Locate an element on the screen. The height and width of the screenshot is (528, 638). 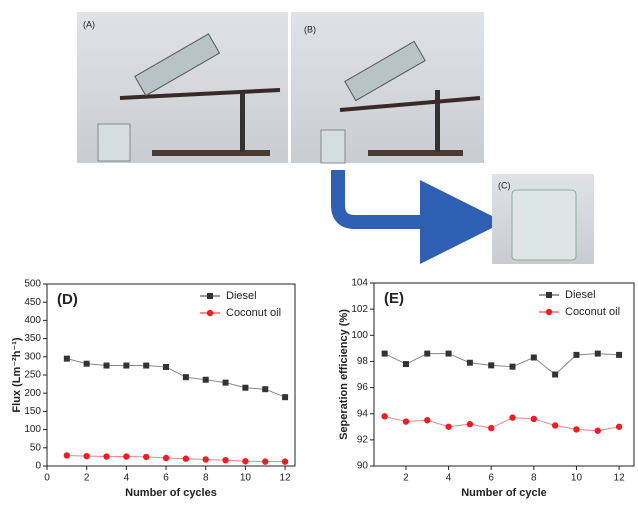
y-tick-label: 92 is located at coordinates (363, 439).